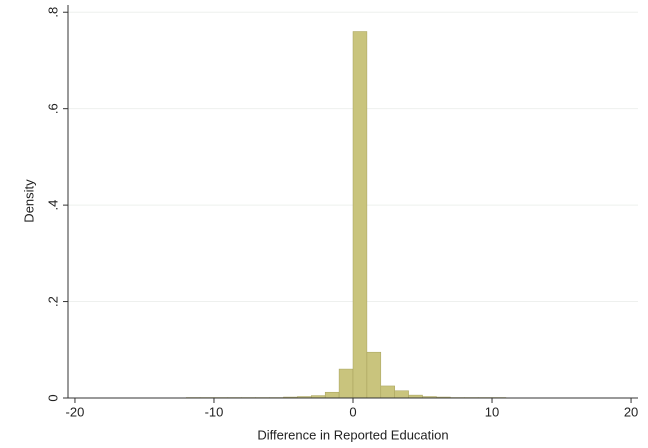 The width and height of the screenshot is (648, 448). I want to click on y-tick-label: 0, so click(52, 397).